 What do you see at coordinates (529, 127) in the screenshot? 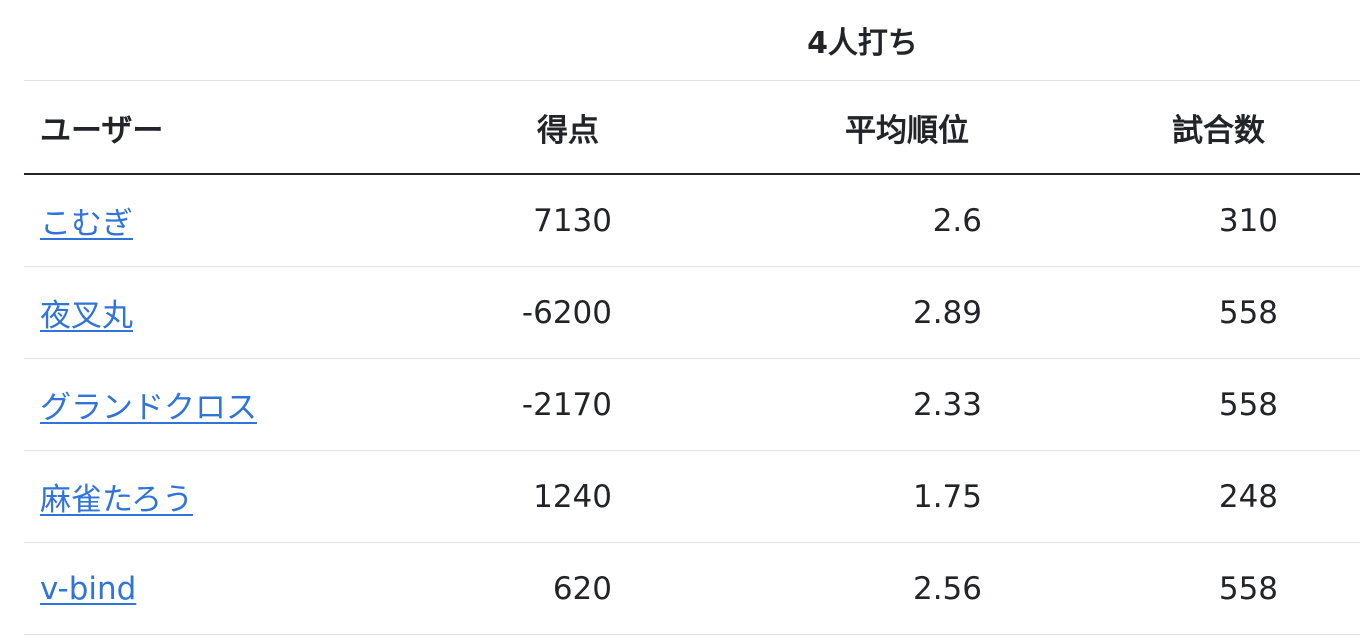
I see `column-header-score: 得点` at bounding box center [529, 127].